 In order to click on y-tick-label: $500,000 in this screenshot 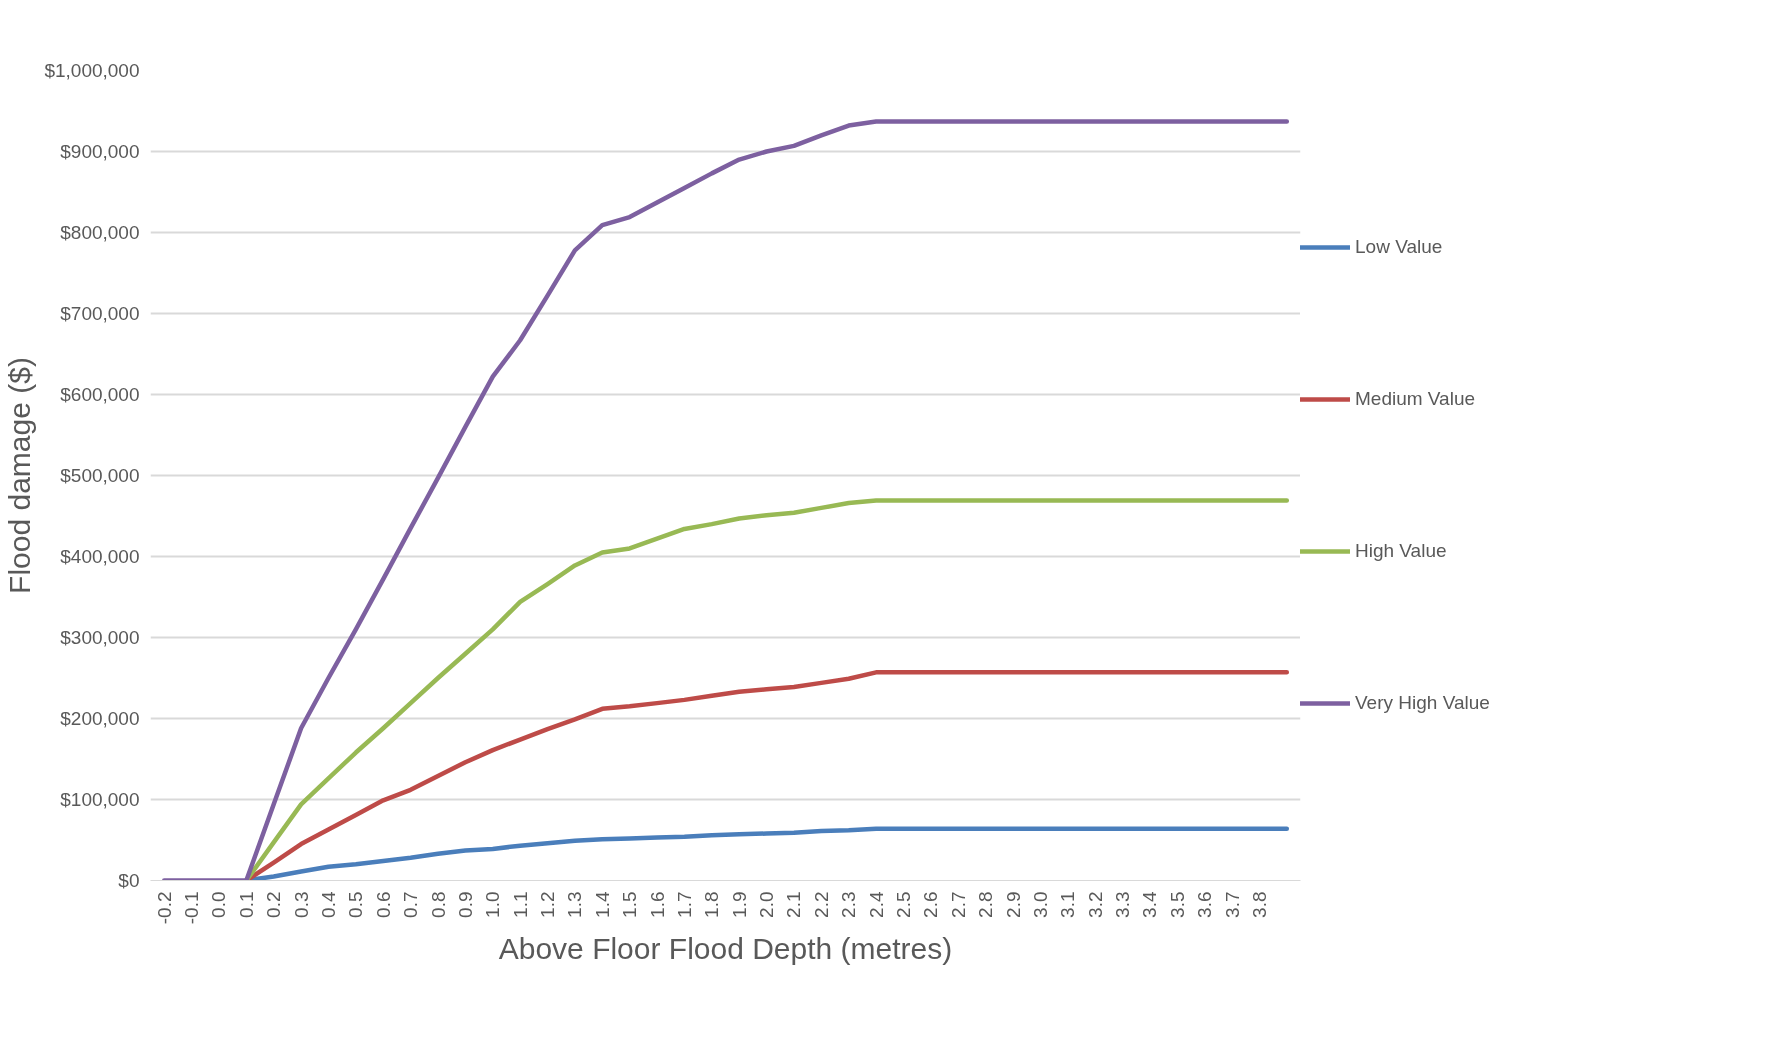, I will do `click(100, 475)`.